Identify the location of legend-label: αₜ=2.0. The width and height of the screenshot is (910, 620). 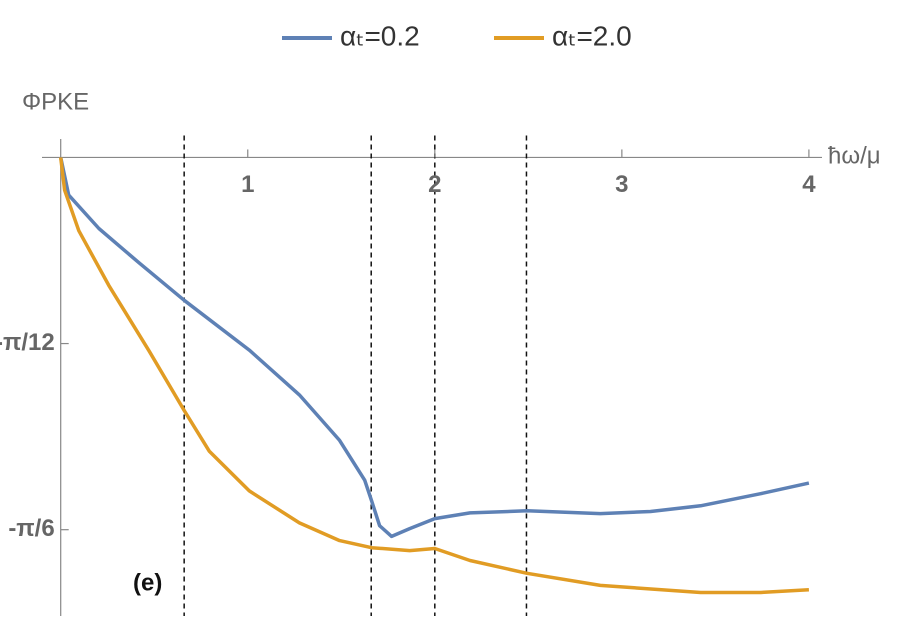
(592, 35).